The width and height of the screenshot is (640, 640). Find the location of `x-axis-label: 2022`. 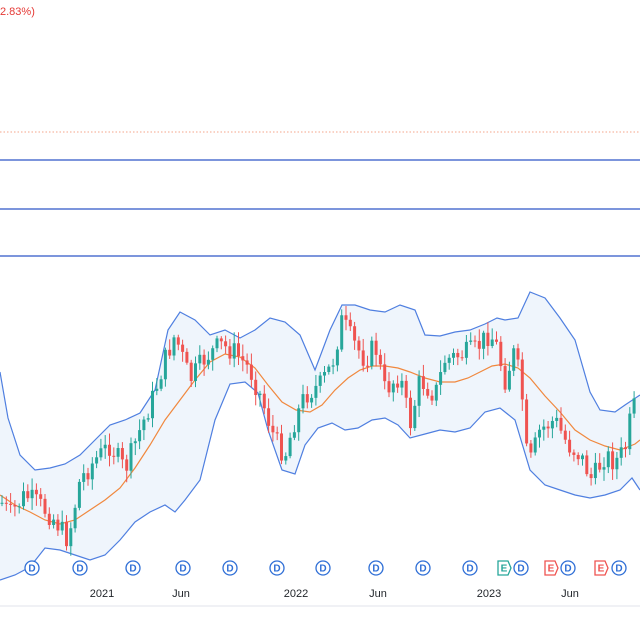

x-axis-label: 2022 is located at coordinates (296, 594).